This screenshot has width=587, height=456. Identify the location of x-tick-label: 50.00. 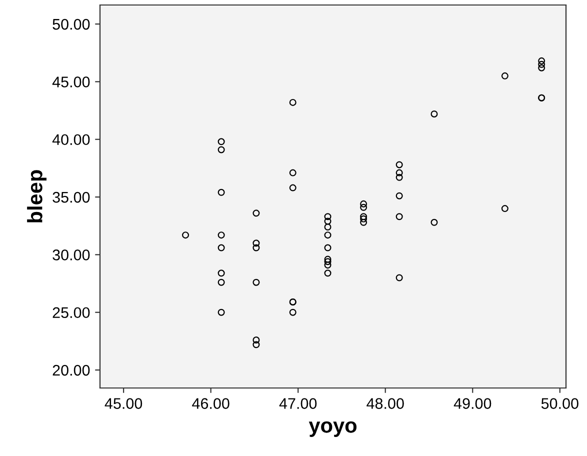
(559, 403).